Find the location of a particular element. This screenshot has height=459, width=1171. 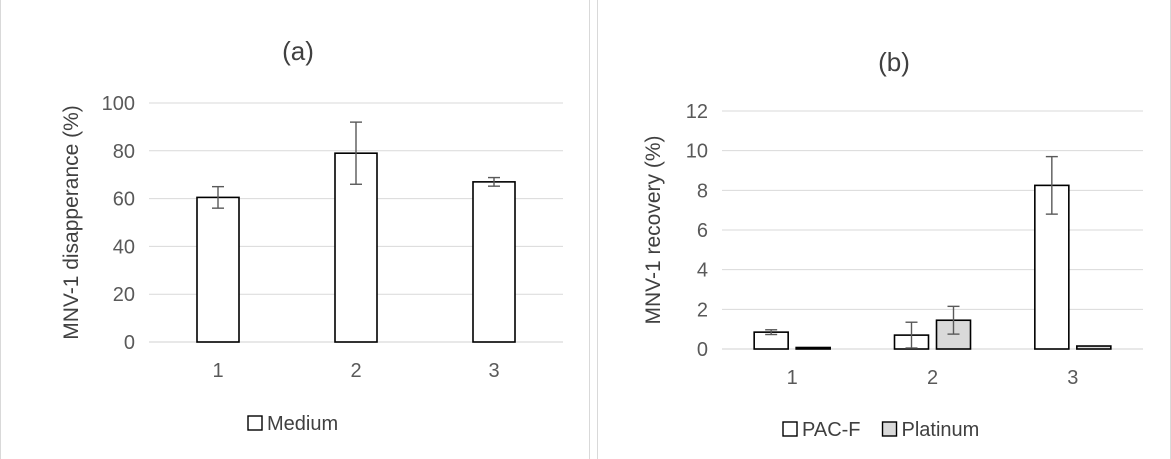

y-tick-label: 2 is located at coordinates (702, 310).